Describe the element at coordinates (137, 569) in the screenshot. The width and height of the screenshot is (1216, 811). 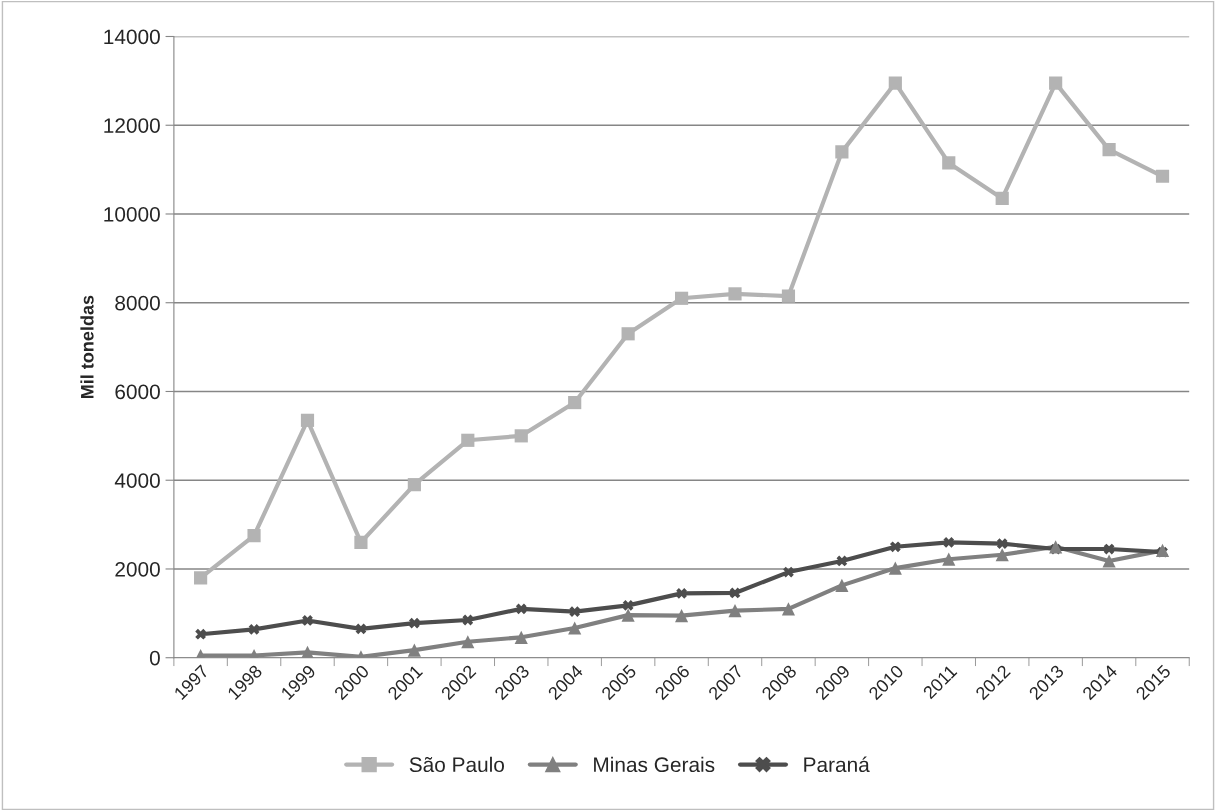
I see `y-tick-label: 2000` at that location.